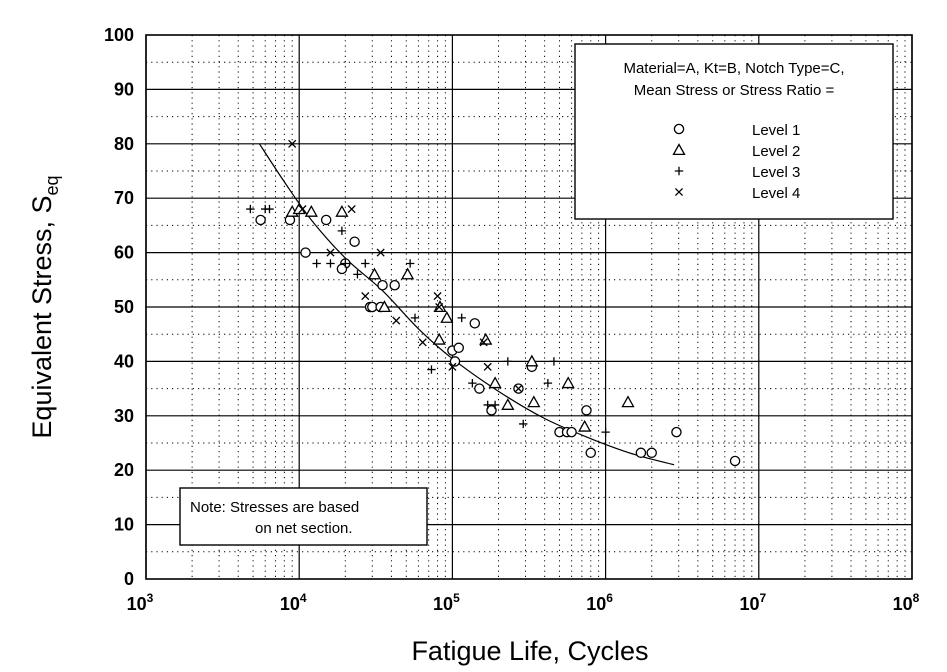 The image size is (947, 672). I want to click on legend-label: Level 4, so click(776, 193).